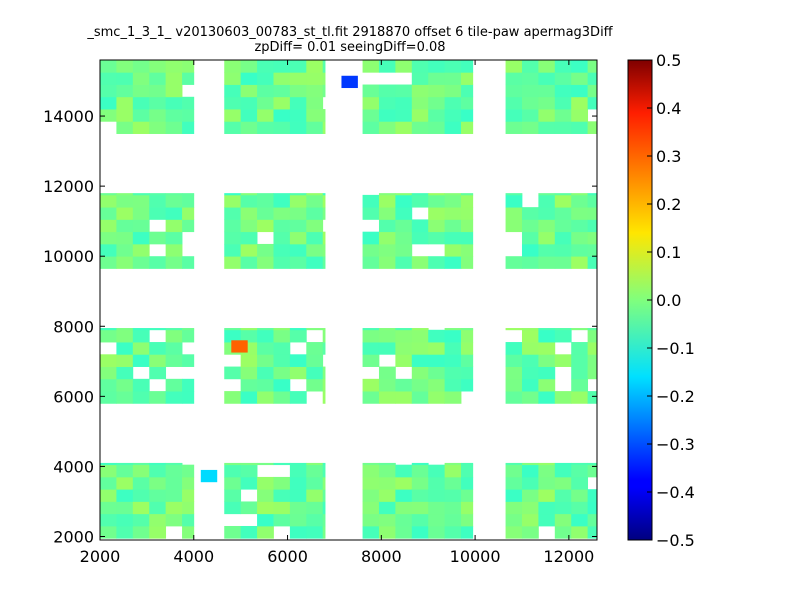 This screenshot has height=600, width=800. Describe the element at coordinates (350, 47) in the screenshot. I see `chart-title-line-2: zpDiff= 0.01 seeingDiff=0.08` at that location.